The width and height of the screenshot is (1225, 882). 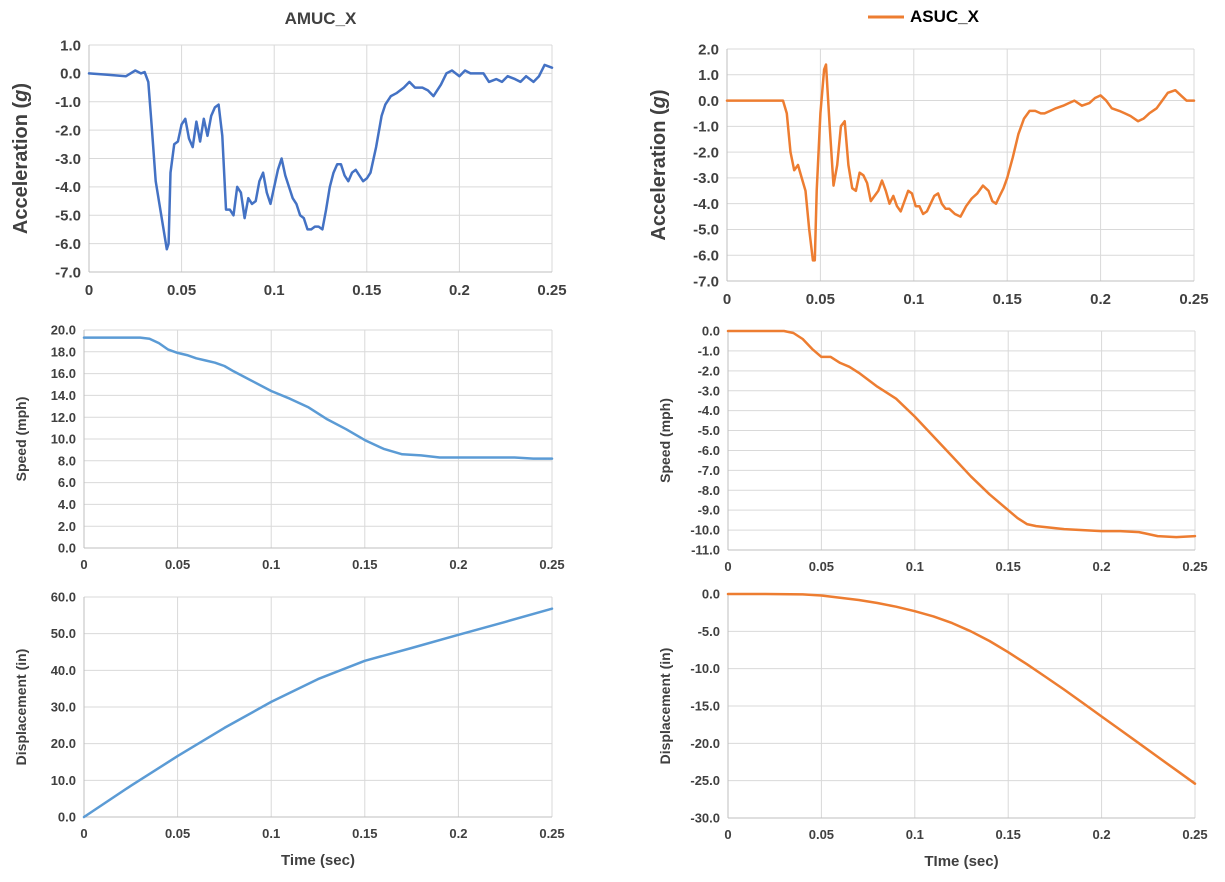 What do you see at coordinates (63, 373) in the screenshot?
I see `y-tick-label: 16.0` at bounding box center [63, 373].